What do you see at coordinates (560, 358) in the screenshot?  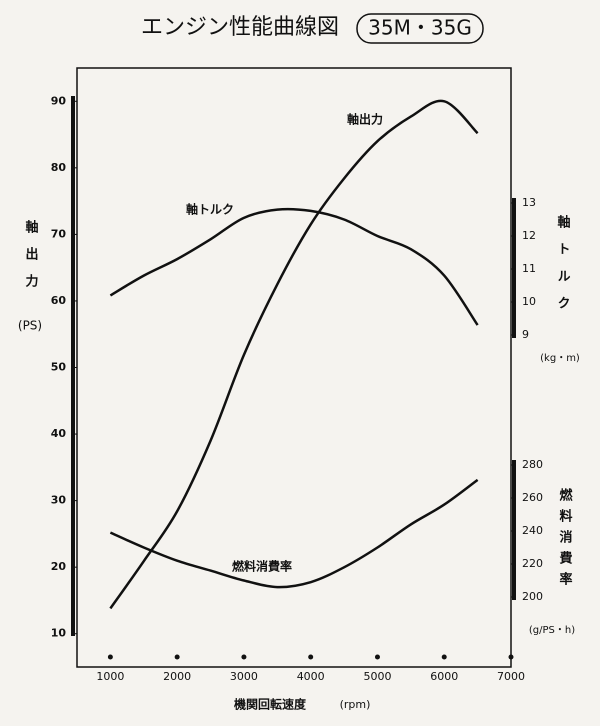 I see `y2-axis-unit: (kg・m)` at bounding box center [560, 358].